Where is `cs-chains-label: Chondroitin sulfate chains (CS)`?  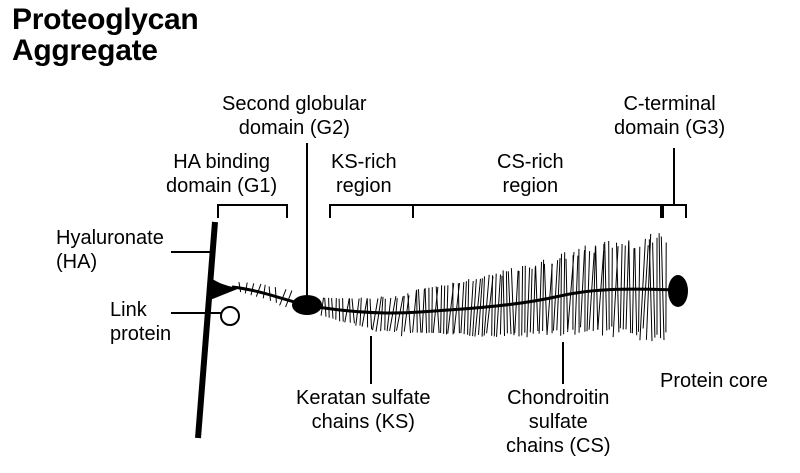
cs-chains-label: Chondroitin sulfate chains (CS) is located at coordinates (558, 422).